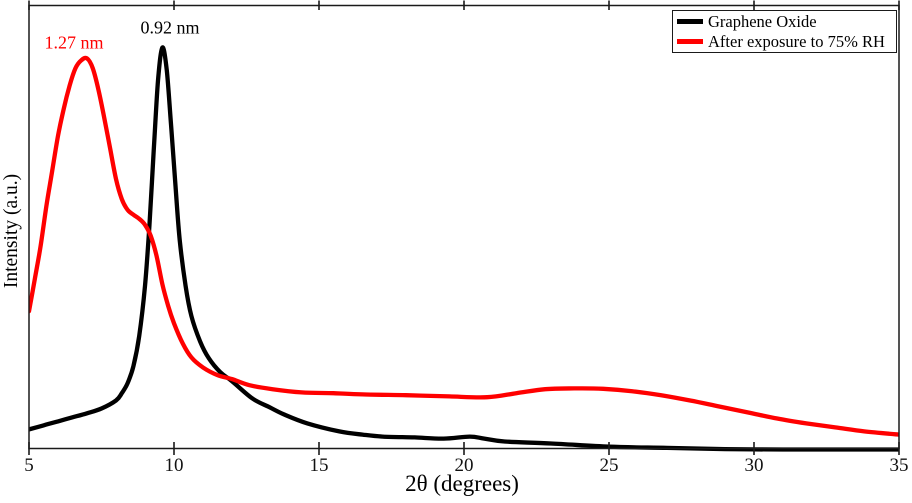 Image resolution: width=912 pixels, height=503 pixels. I want to click on x-tick-label: 30, so click(754, 465).